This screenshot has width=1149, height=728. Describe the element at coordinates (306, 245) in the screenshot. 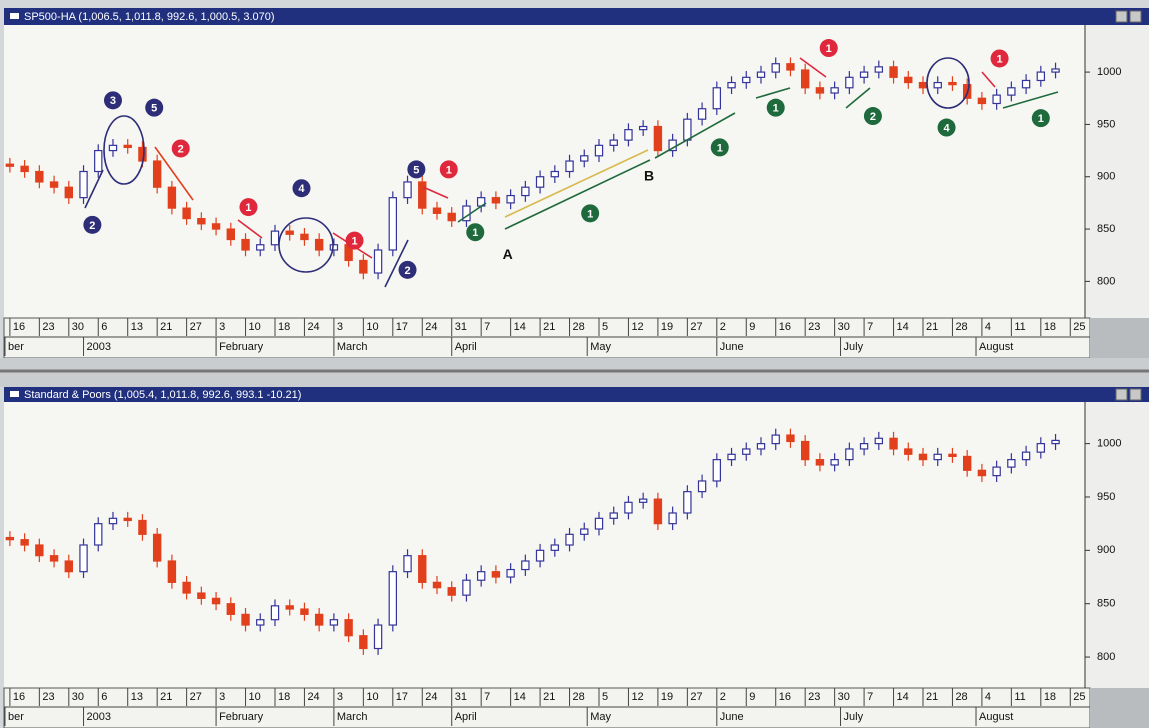

I see `circle-annotation` at that location.